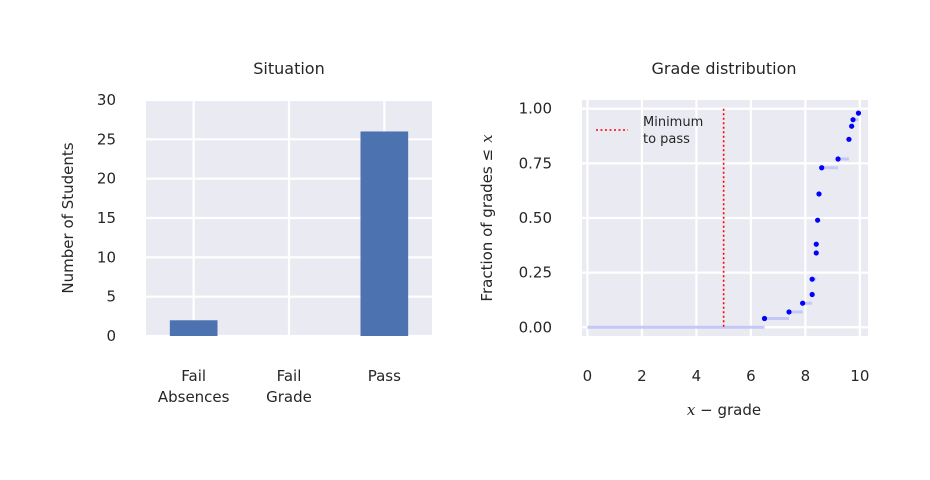 The image size is (930, 480). Describe the element at coordinates (811, 216) in the screenshot. I see `chart2-points` at that location.